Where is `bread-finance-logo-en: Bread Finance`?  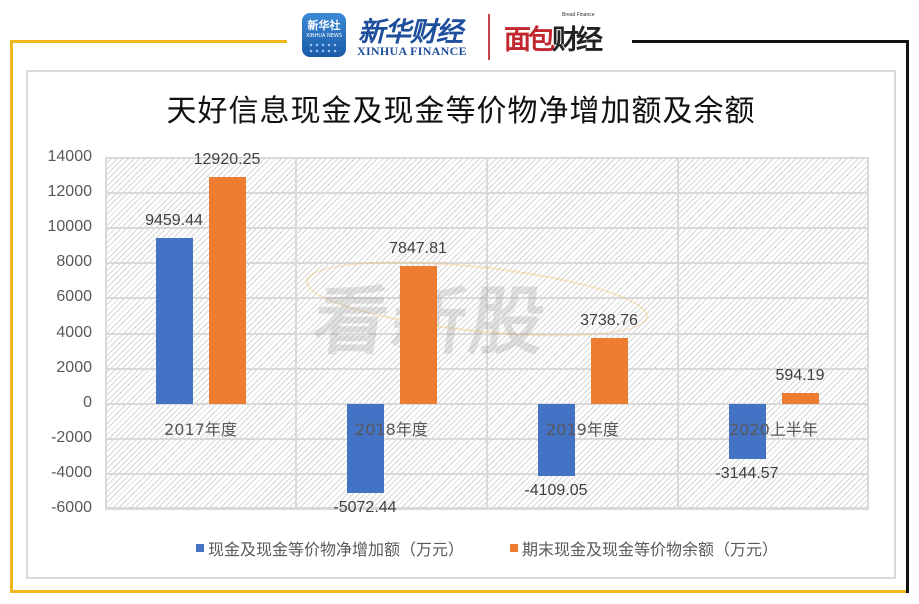 bread-finance-logo-en: Bread Finance is located at coordinates (578, 15).